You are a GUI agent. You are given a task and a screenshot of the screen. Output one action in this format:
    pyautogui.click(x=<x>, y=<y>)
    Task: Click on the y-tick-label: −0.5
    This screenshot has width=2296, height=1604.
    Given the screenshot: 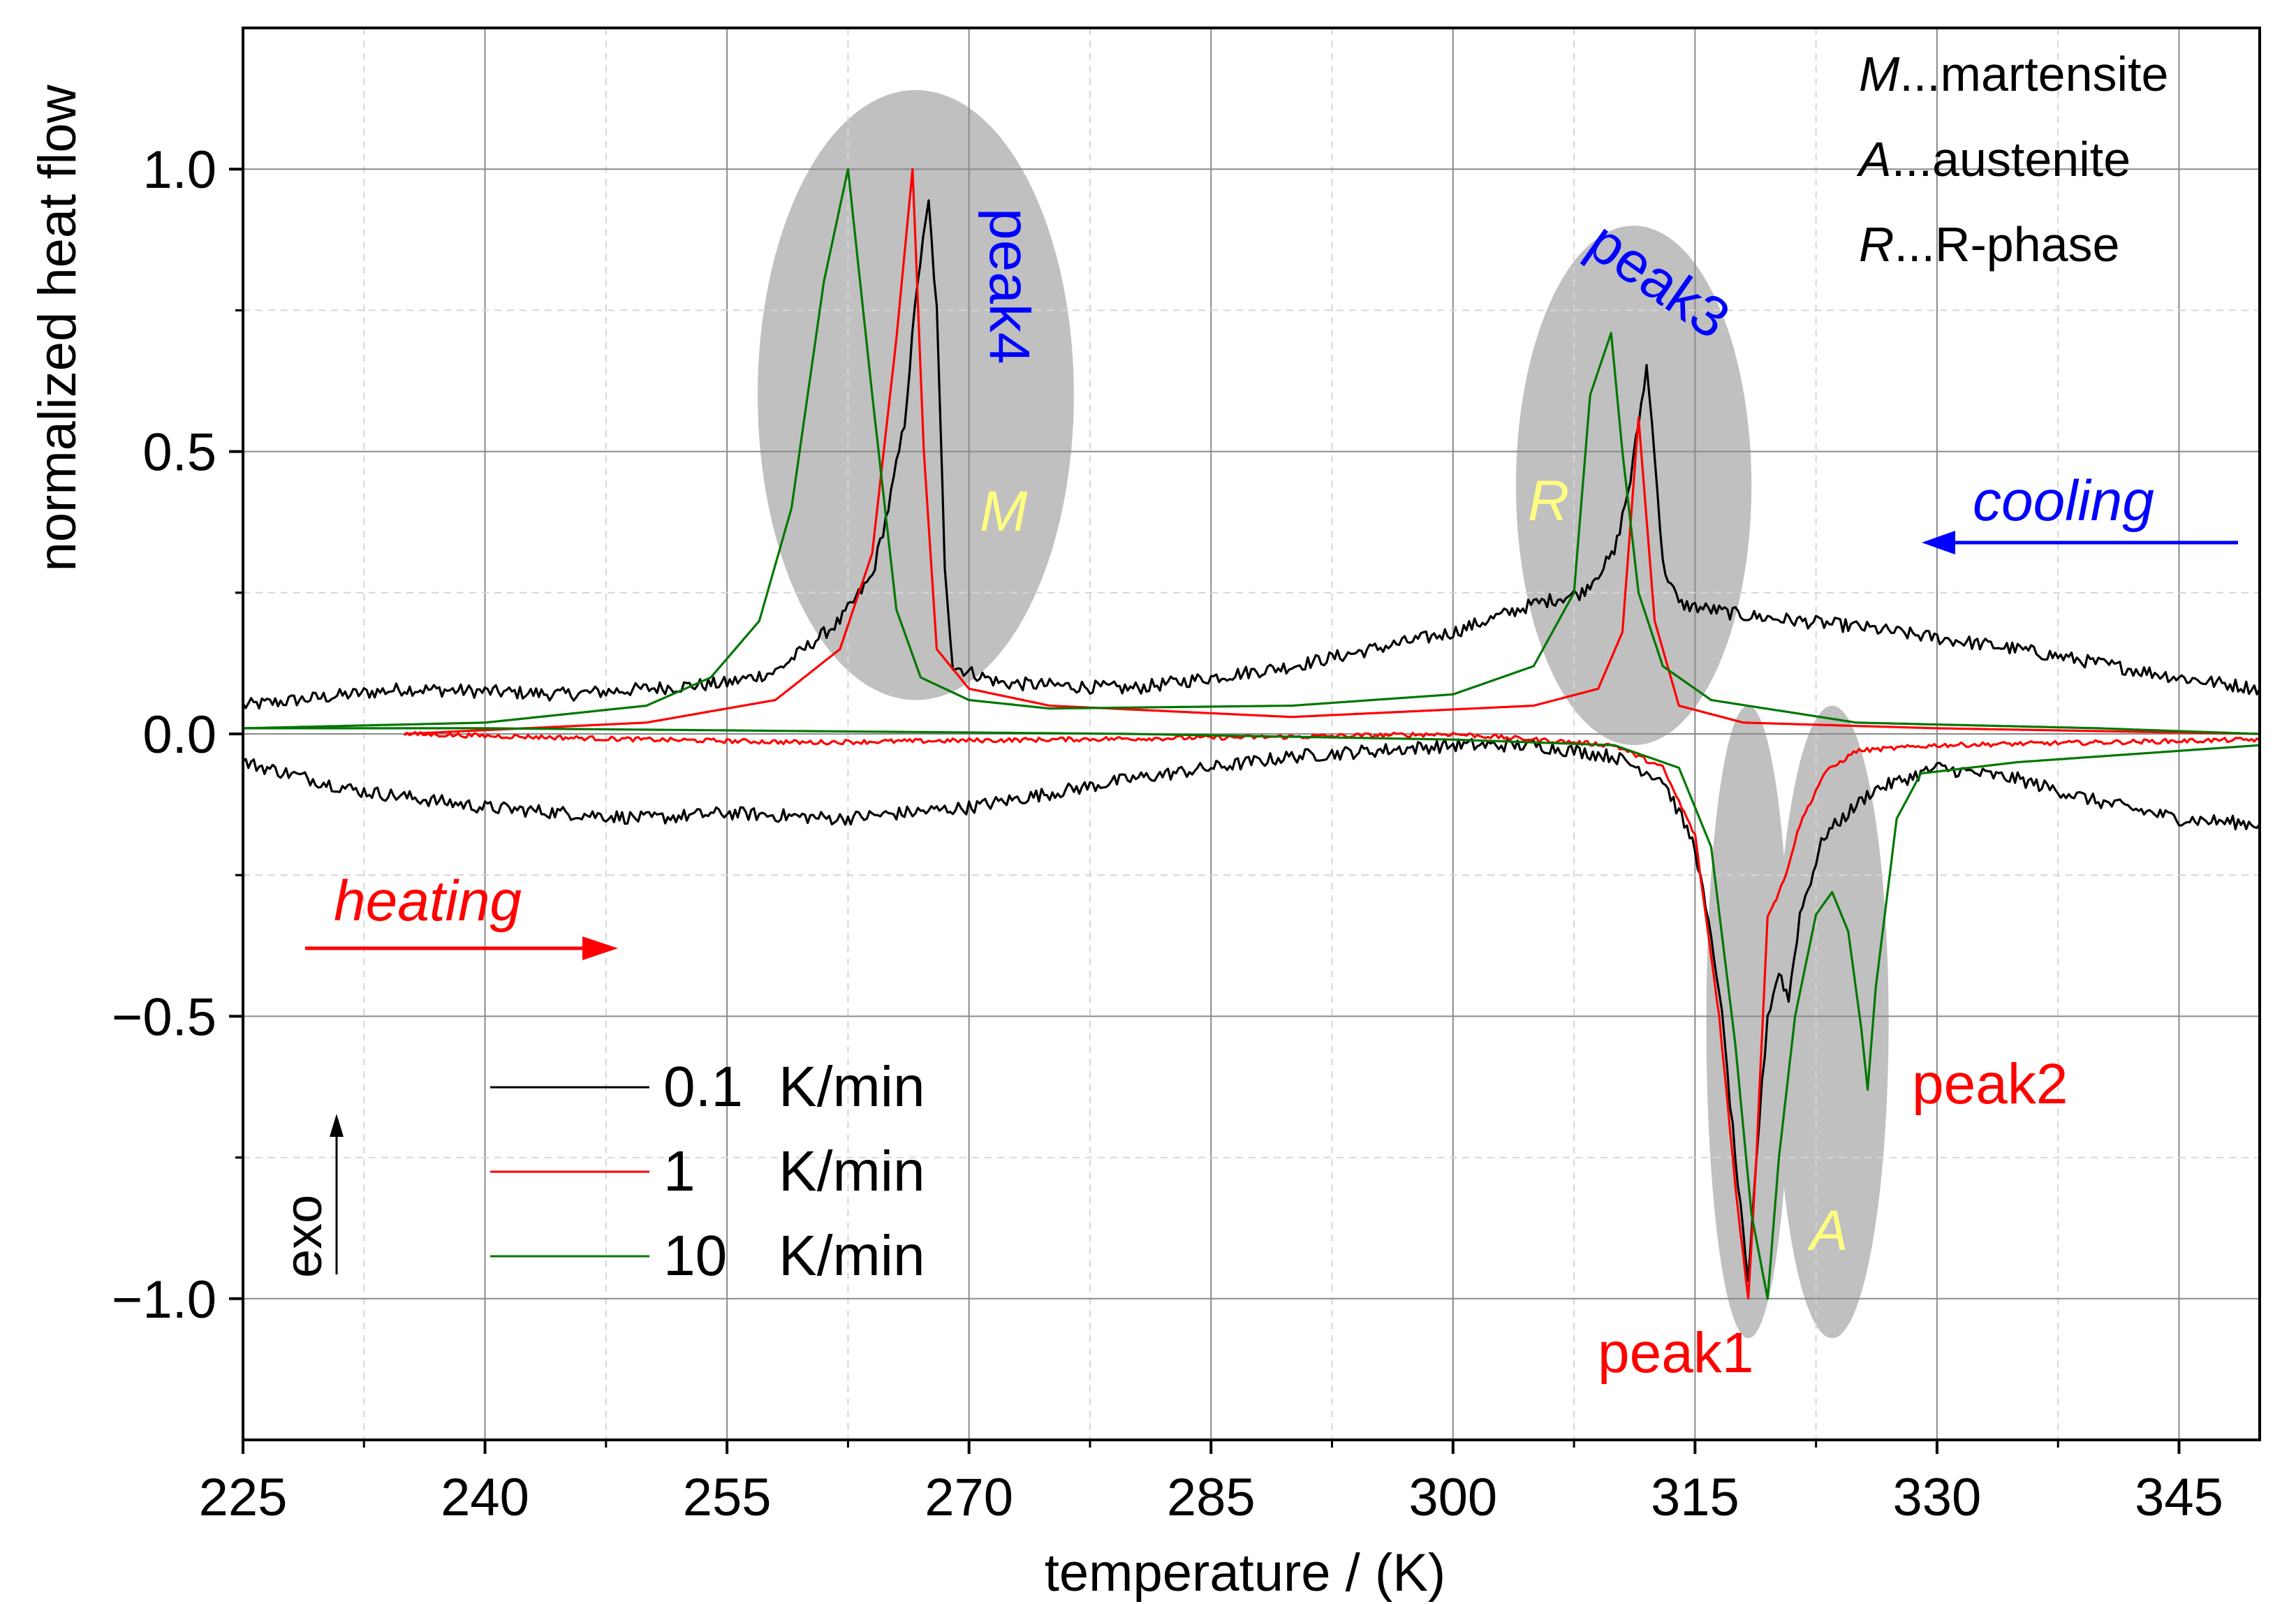 What is the action you would take?
    pyautogui.click(x=164, y=1017)
    